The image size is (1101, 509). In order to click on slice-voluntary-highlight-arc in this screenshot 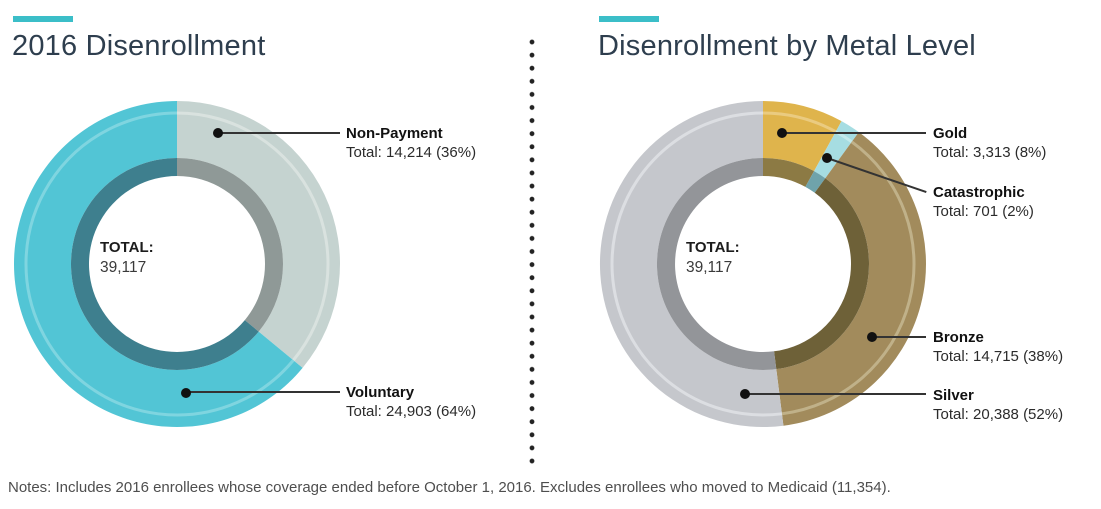, I will do `click(159, 264)`.